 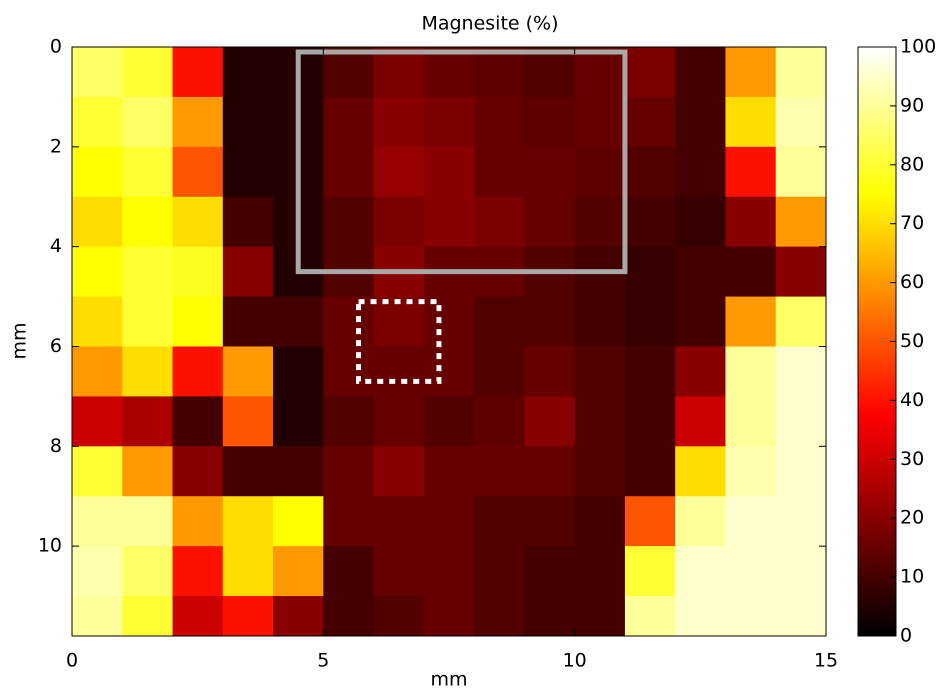 I want to click on colorbar-tick-label: 100, so click(x=918, y=47).